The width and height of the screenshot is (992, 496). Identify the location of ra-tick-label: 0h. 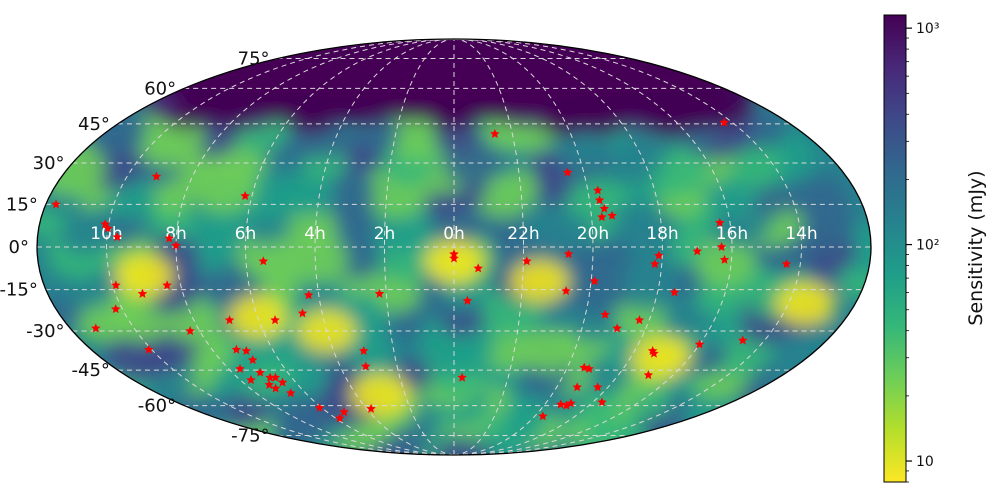
(454, 234).